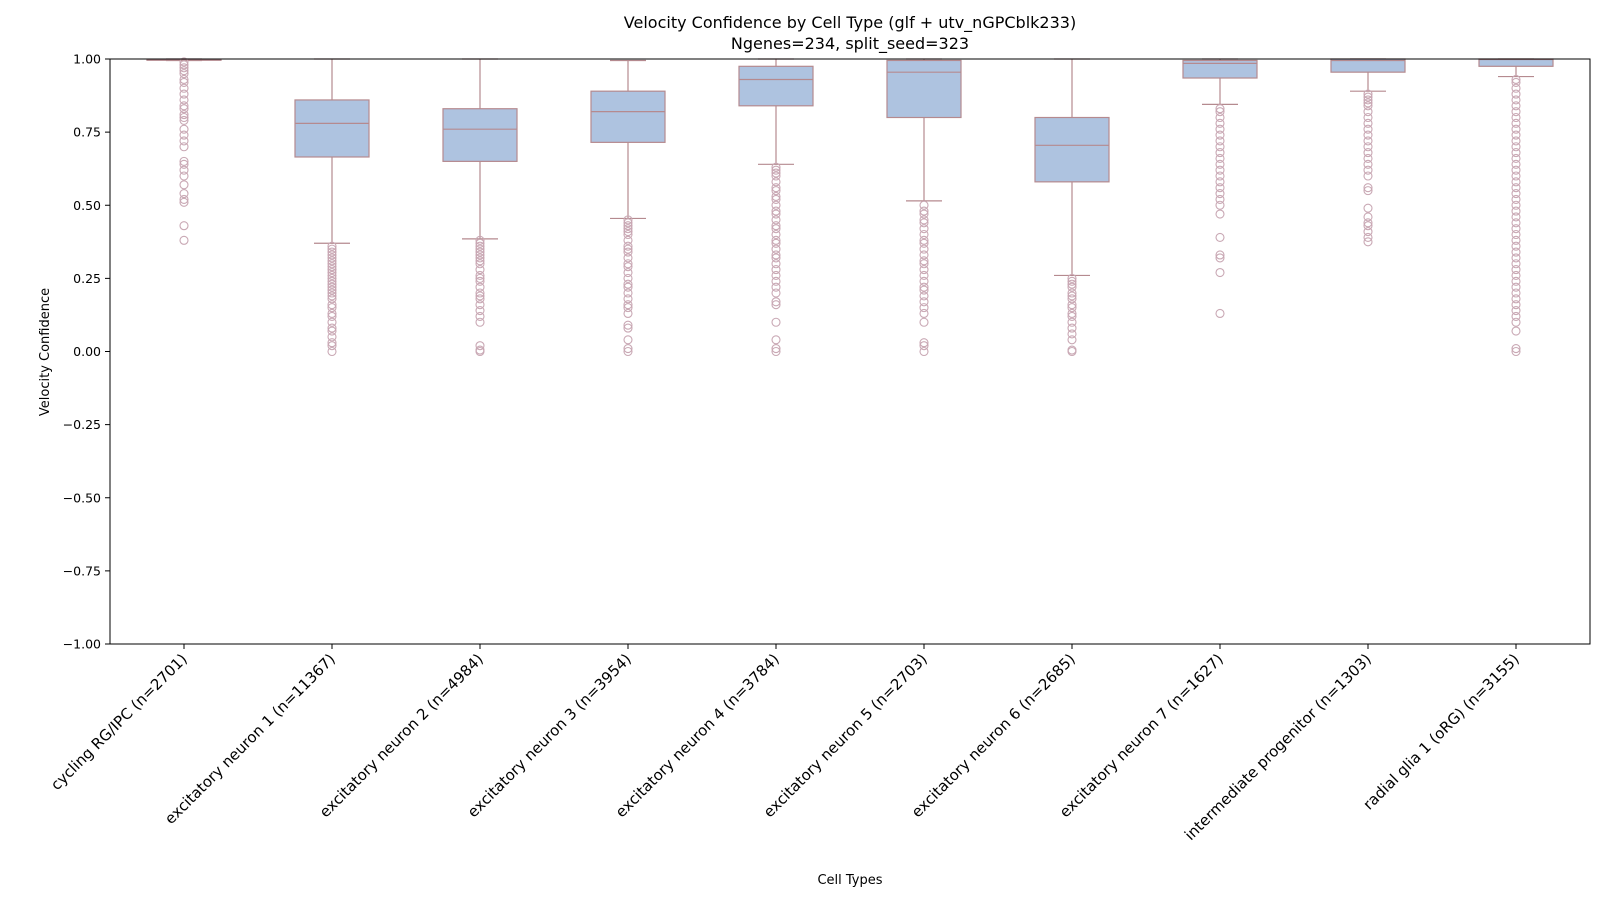 This screenshot has height=905, width=1600. Describe the element at coordinates (1441, 731) in the screenshot. I see `x-tick-label: radial glia 1 (oRG) (n=3155)` at that location.